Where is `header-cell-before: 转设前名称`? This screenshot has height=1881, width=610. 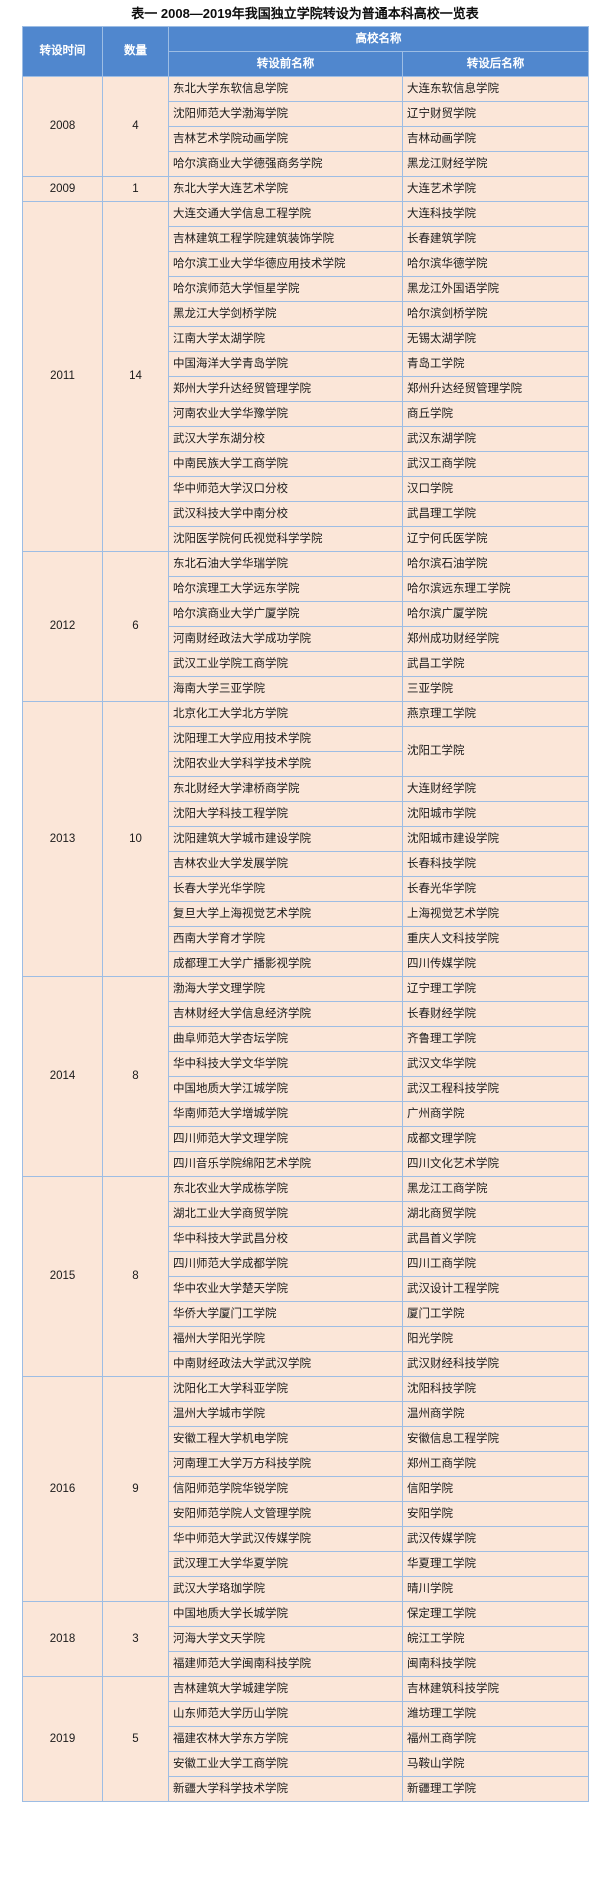 header-cell-before: 转设前名称 is located at coordinates (285, 64).